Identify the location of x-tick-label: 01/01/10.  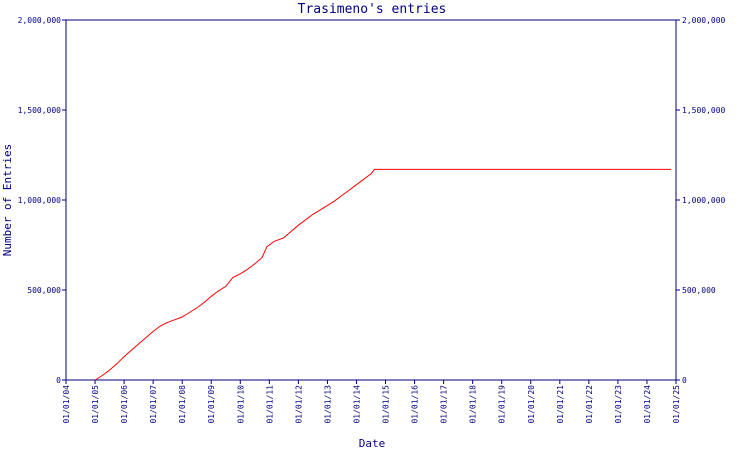
(240, 404).